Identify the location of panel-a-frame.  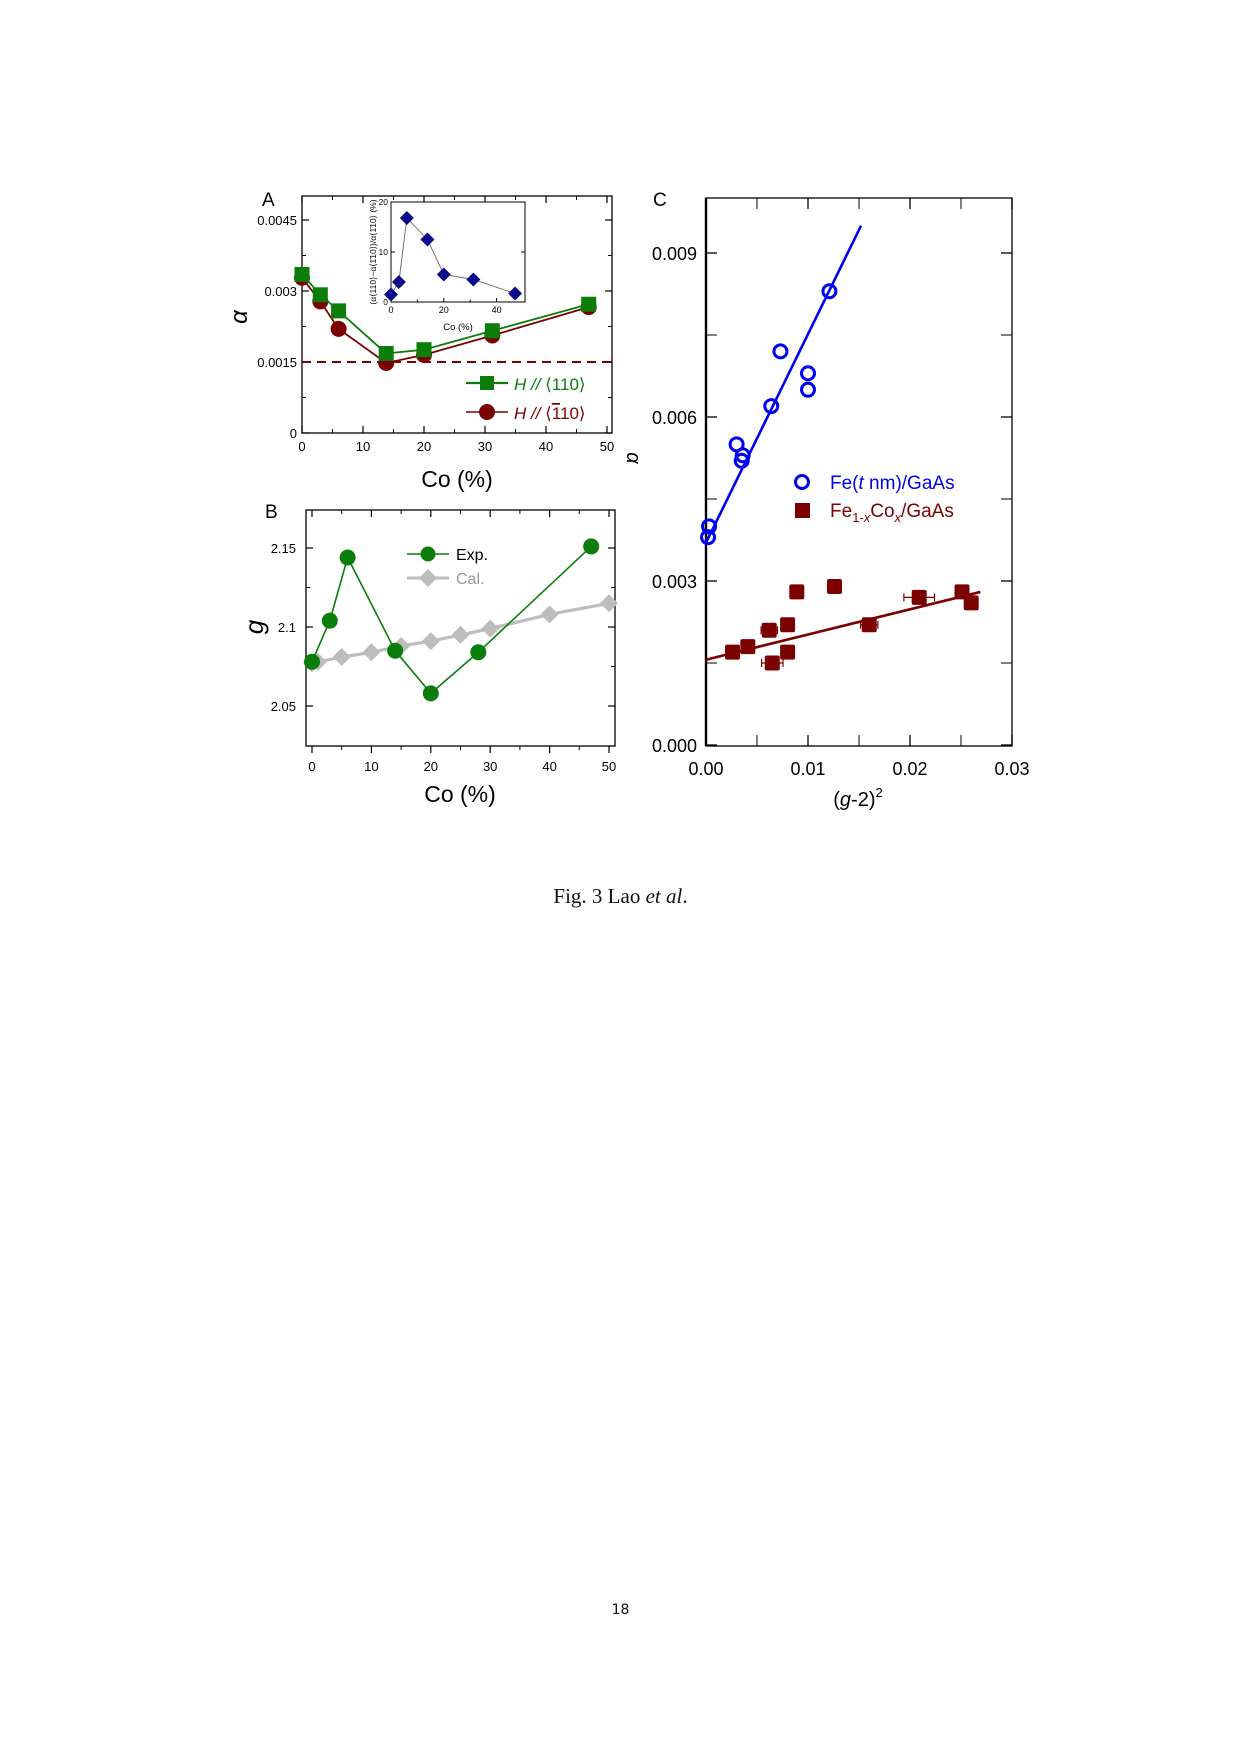
(457, 314).